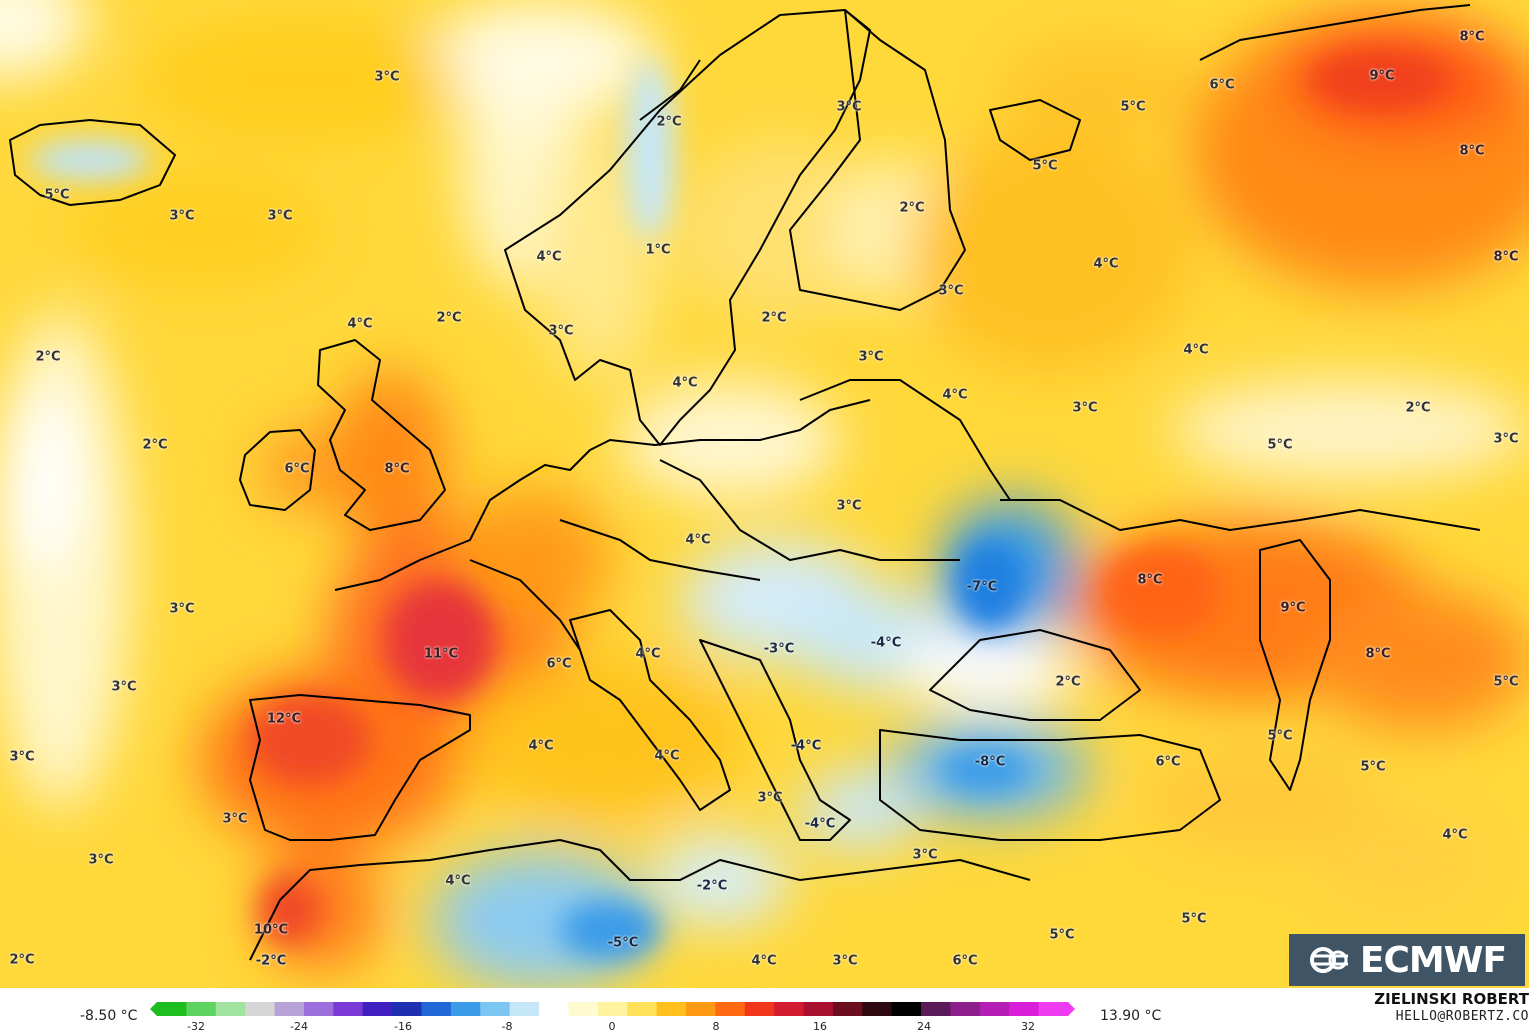  Describe the element at coordinates (612, 1026) in the screenshot. I see `color-scale-tick-label: 0` at that location.